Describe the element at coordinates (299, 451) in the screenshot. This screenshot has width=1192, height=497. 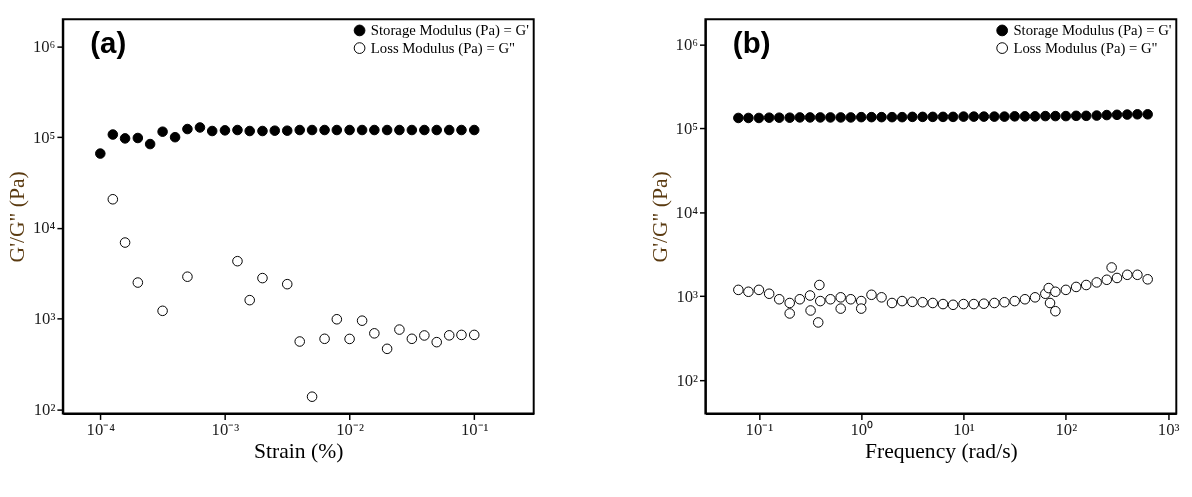
I see `x-axis-title: Strain (%)` at that location.